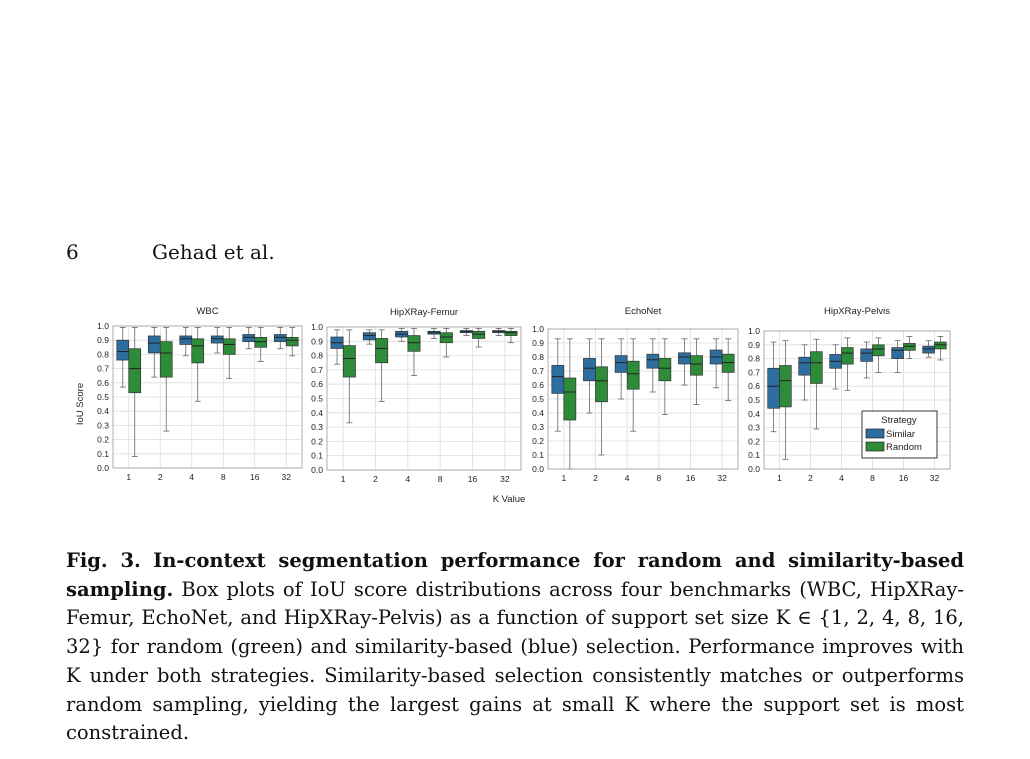  What do you see at coordinates (857, 400) in the screenshot?
I see `panel-4-frame` at bounding box center [857, 400].